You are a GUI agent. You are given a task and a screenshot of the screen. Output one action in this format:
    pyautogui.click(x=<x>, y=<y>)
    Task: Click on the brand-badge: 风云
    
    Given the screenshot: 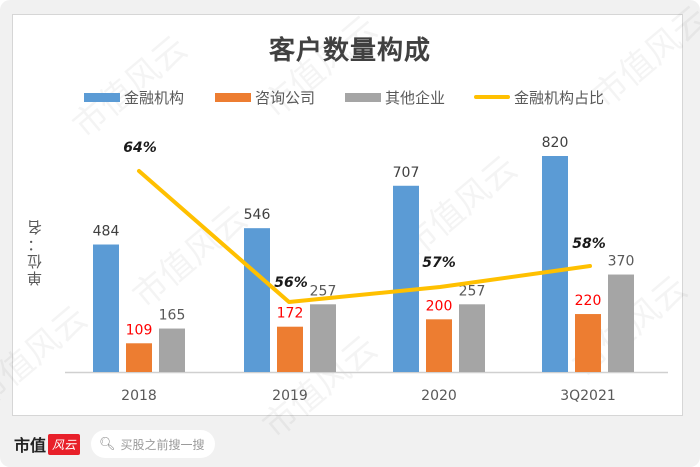 What is the action you would take?
    pyautogui.click(x=64, y=444)
    